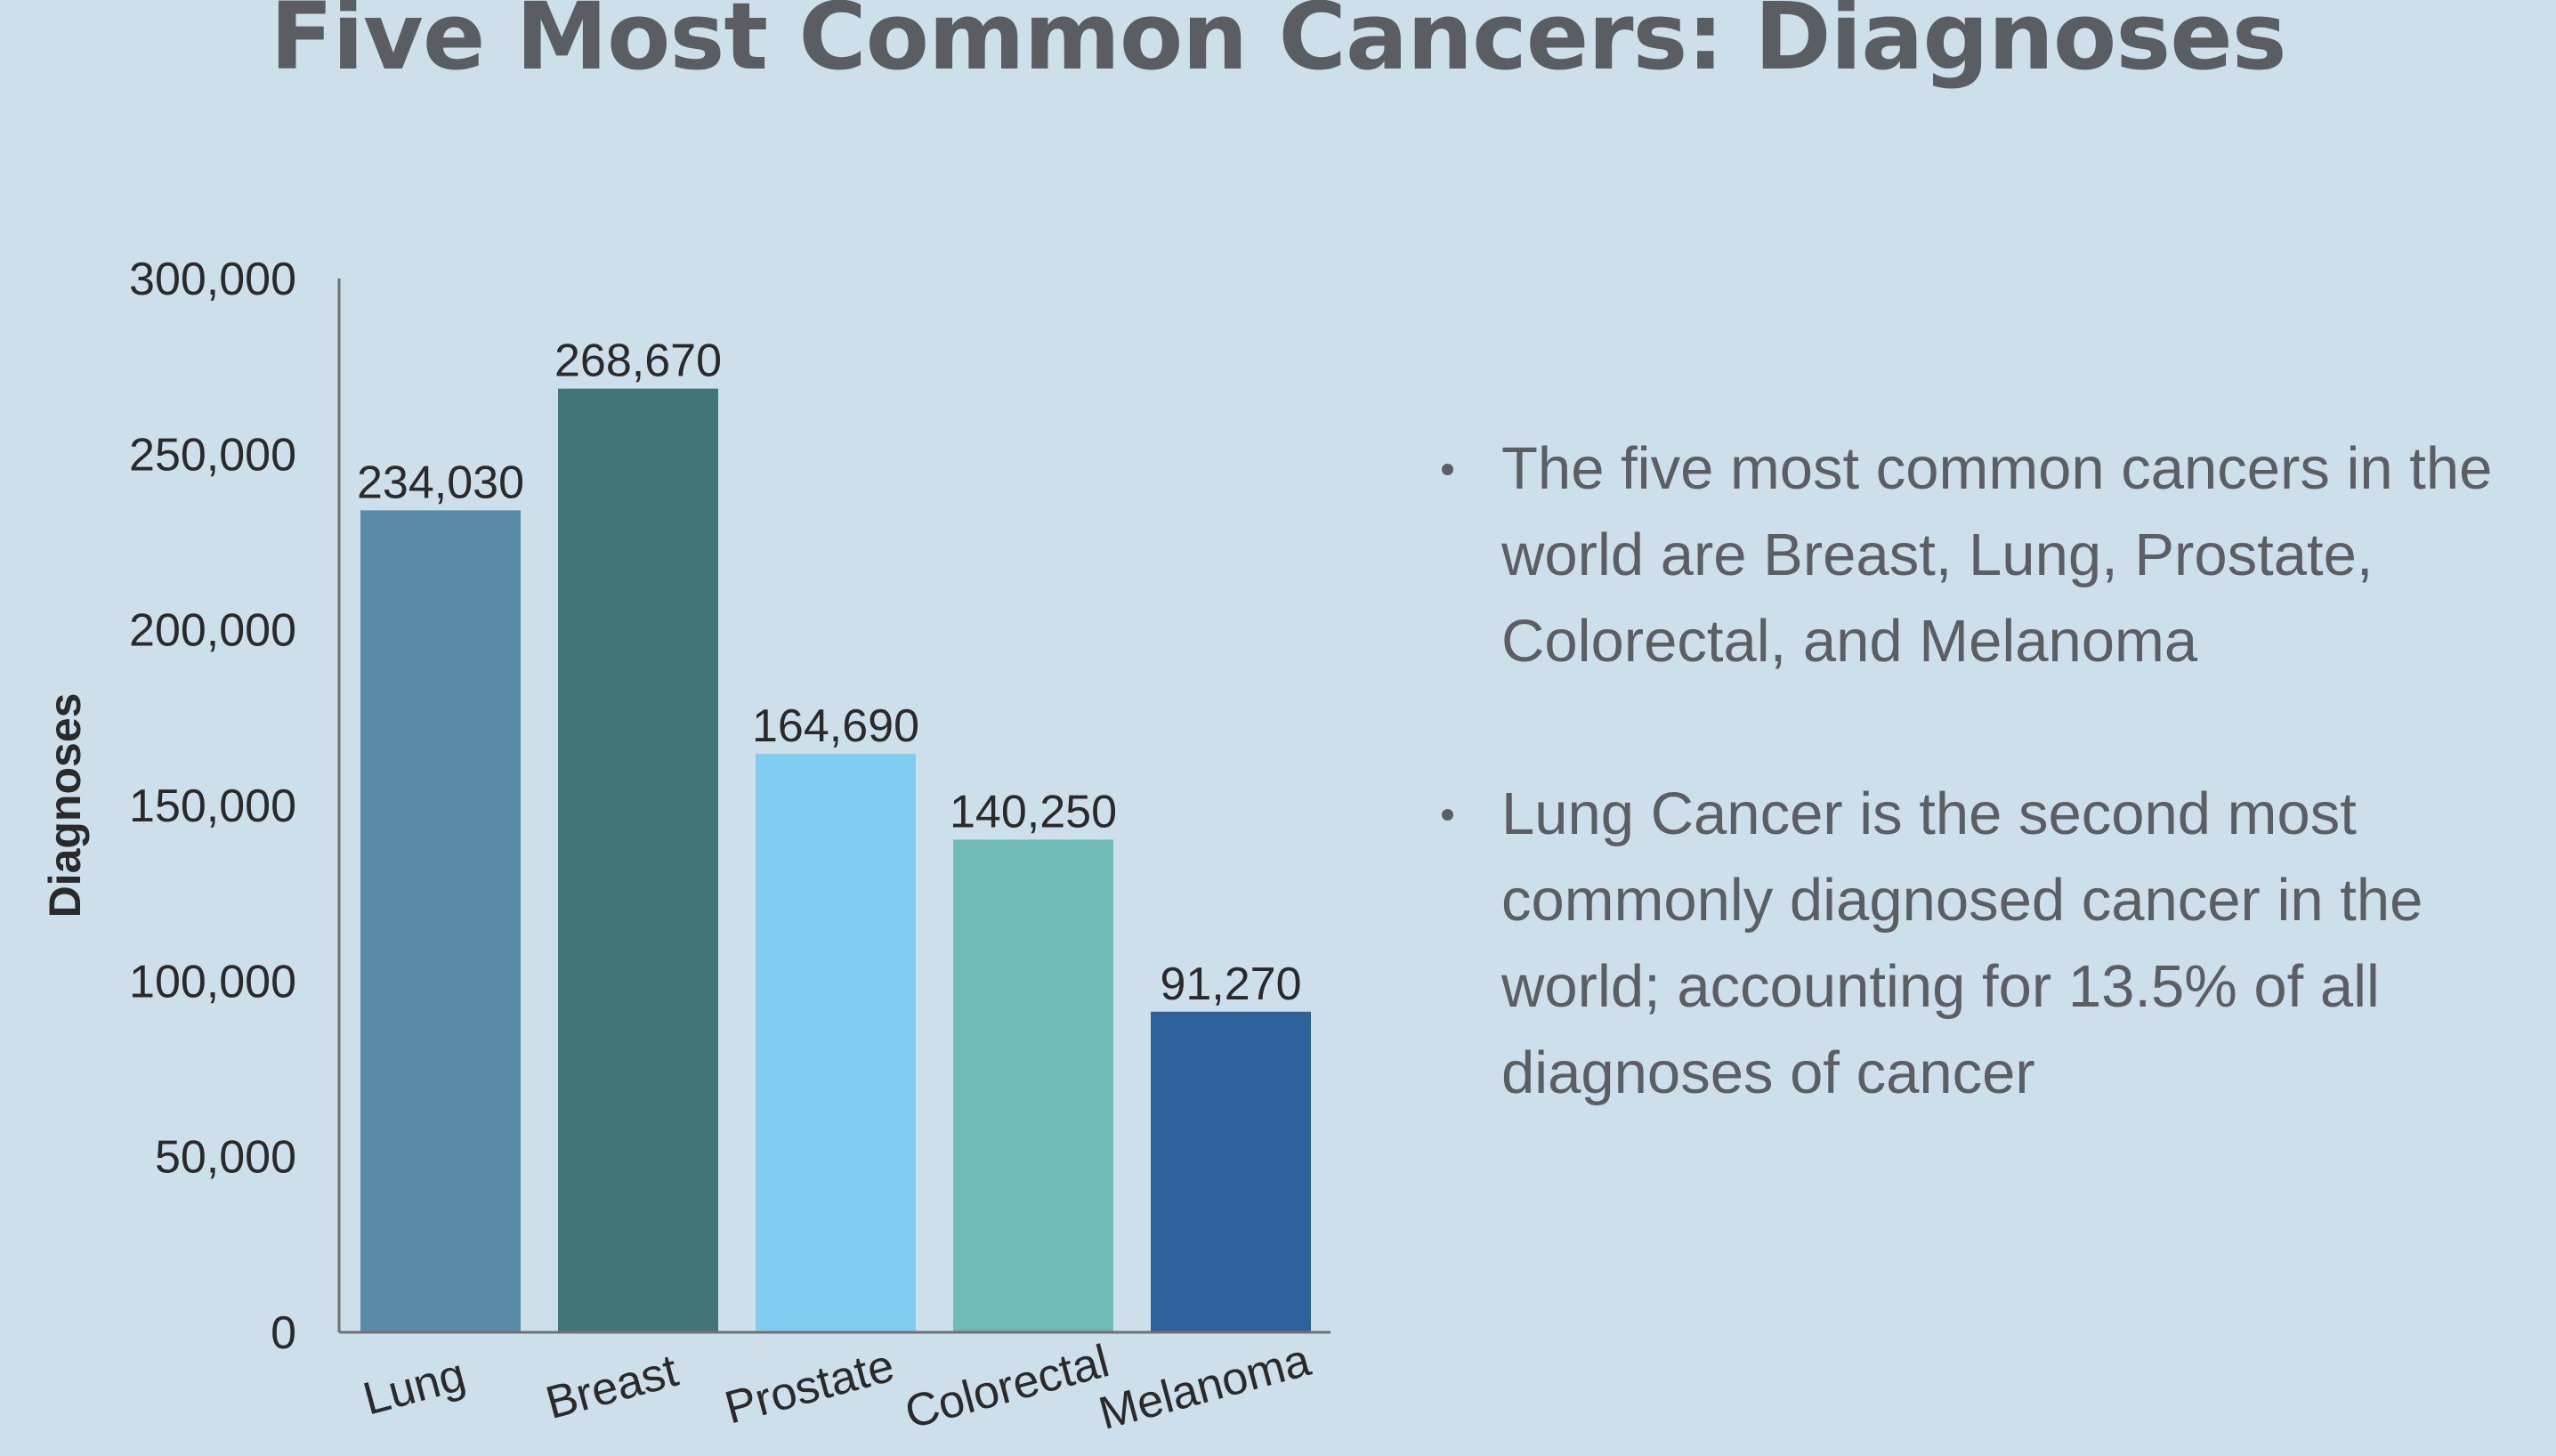 The width and height of the screenshot is (2556, 1456). What do you see at coordinates (810, 1387) in the screenshot?
I see `x-tick-label: Prostate` at bounding box center [810, 1387].